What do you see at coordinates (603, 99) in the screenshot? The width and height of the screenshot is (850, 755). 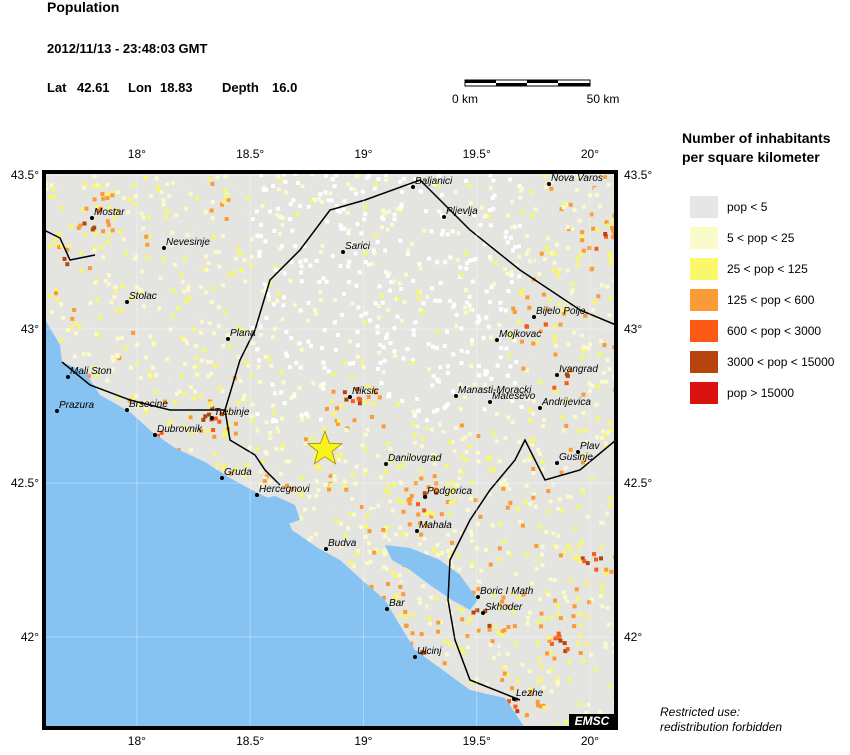 I see `scale-end: 50 km` at bounding box center [603, 99].